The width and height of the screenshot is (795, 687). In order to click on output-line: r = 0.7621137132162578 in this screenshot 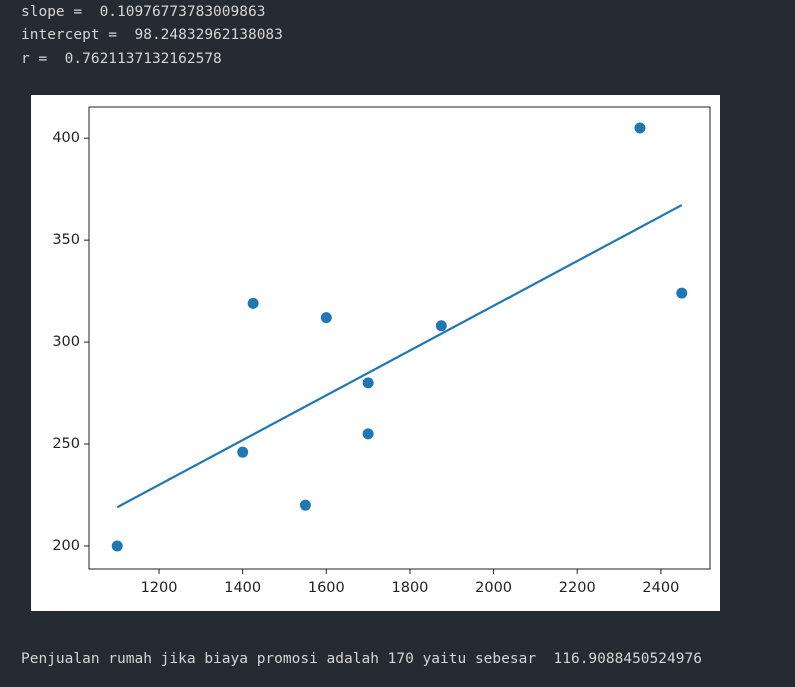, I will do `click(121, 59)`.